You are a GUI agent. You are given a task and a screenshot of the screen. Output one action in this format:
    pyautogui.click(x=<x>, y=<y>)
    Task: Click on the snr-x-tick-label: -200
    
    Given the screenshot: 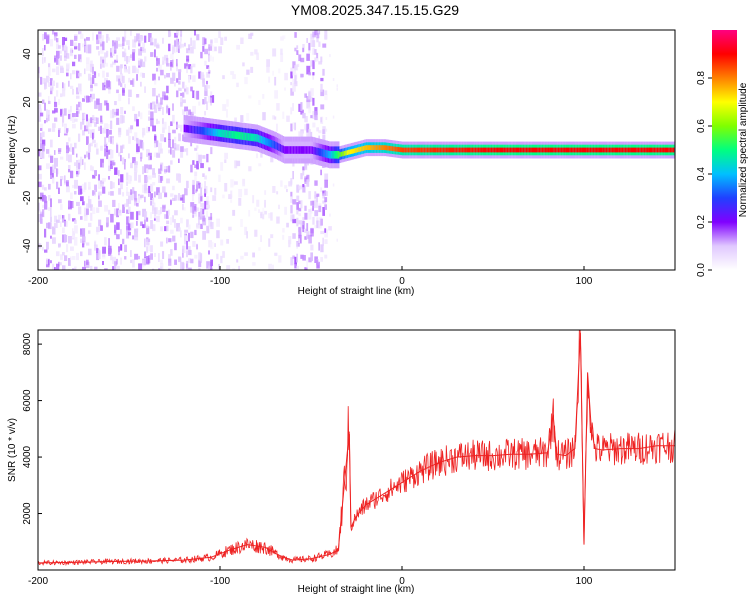 What is the action you would take?
    pyautogui.click(x=38, y=581)
    